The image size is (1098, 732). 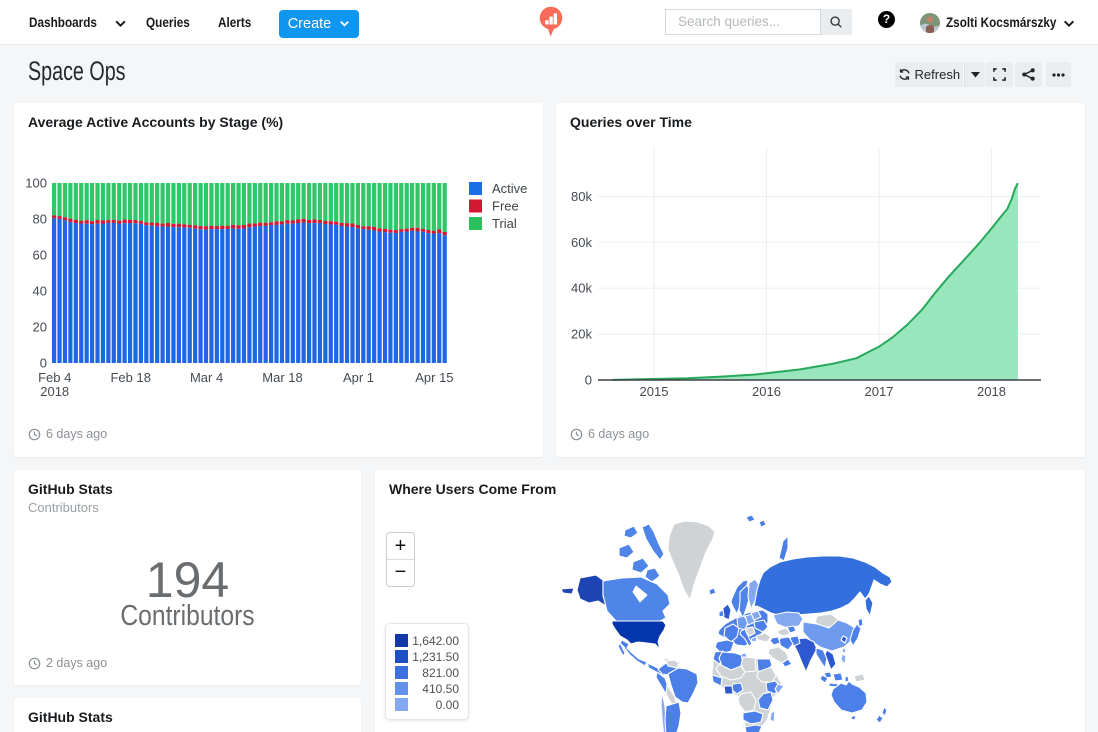 What do you see at coordinates (509, 188) in the screenshot?
I see `svg-text: Active` at bounding box center [509, 188].